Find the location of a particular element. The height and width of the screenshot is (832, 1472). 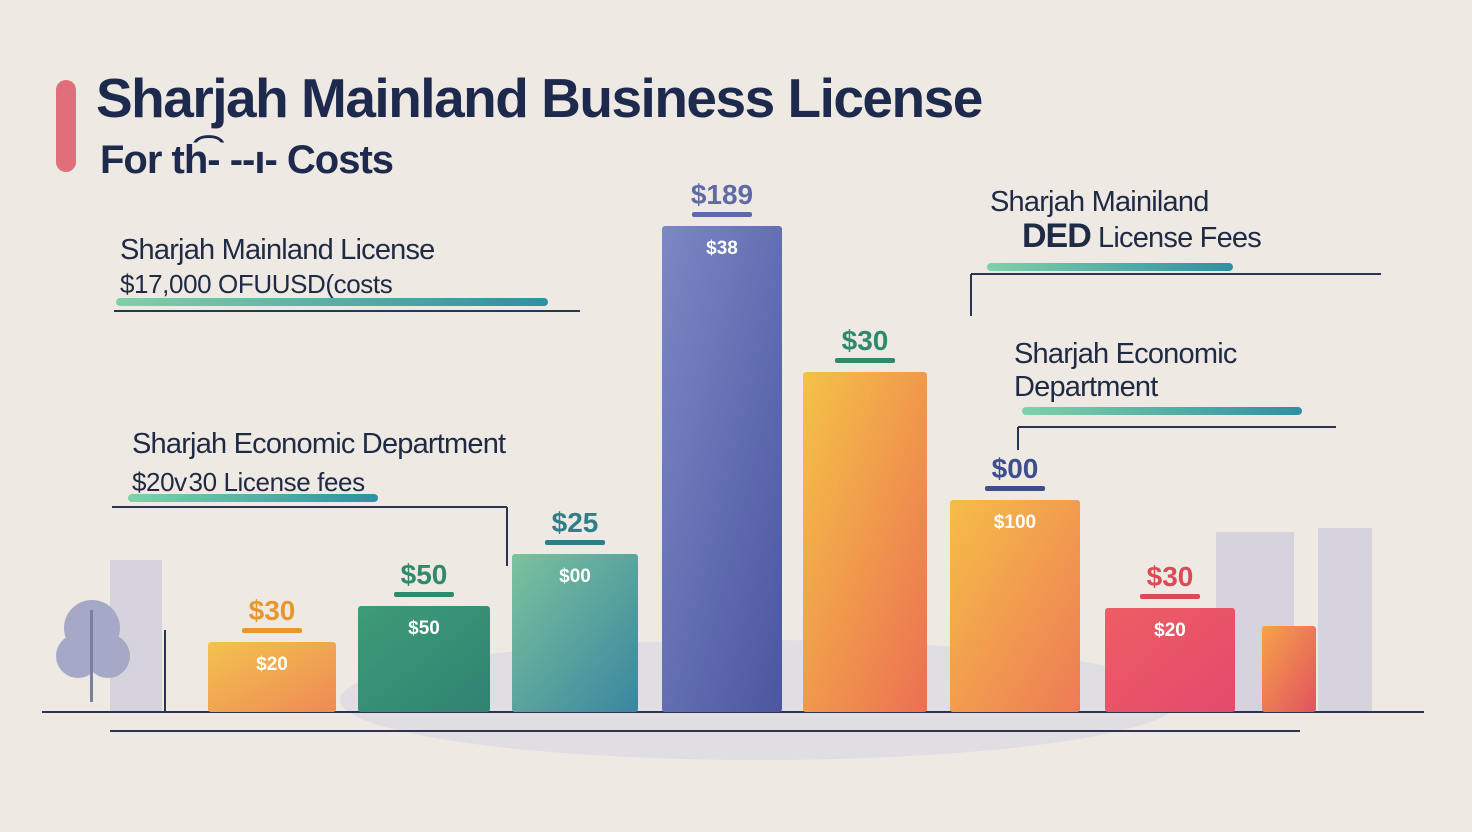

bar-1-value-label: $30 is located at coordinates (272, 610).